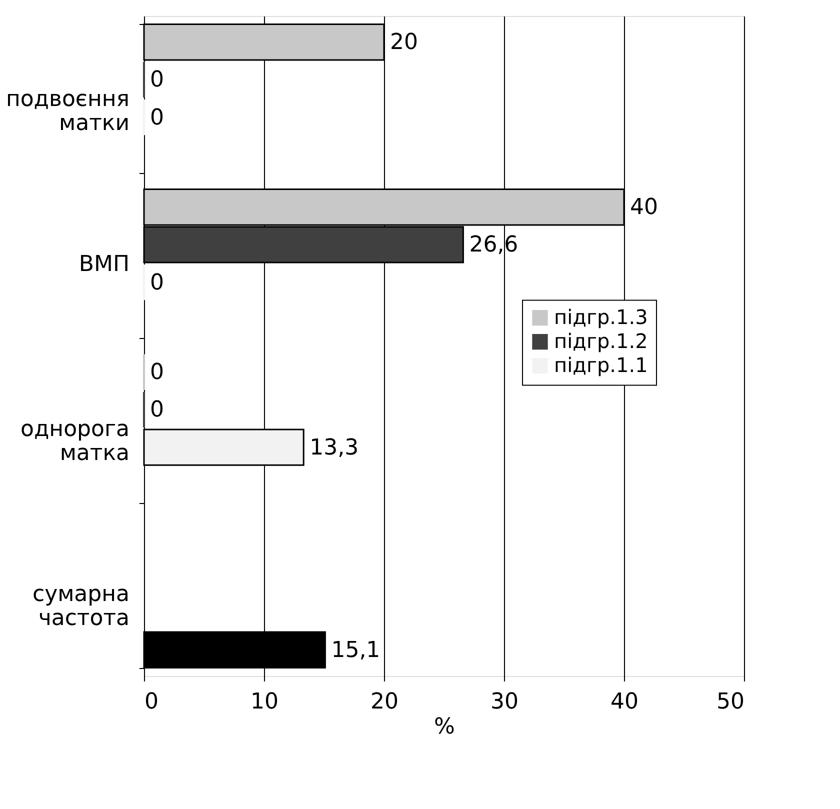 Image resolution: width=840 pixels, height=809 pixels. Describe the element at coordinates (355, 650) in the screenshot. I see `data-label: 15,1` at that location.